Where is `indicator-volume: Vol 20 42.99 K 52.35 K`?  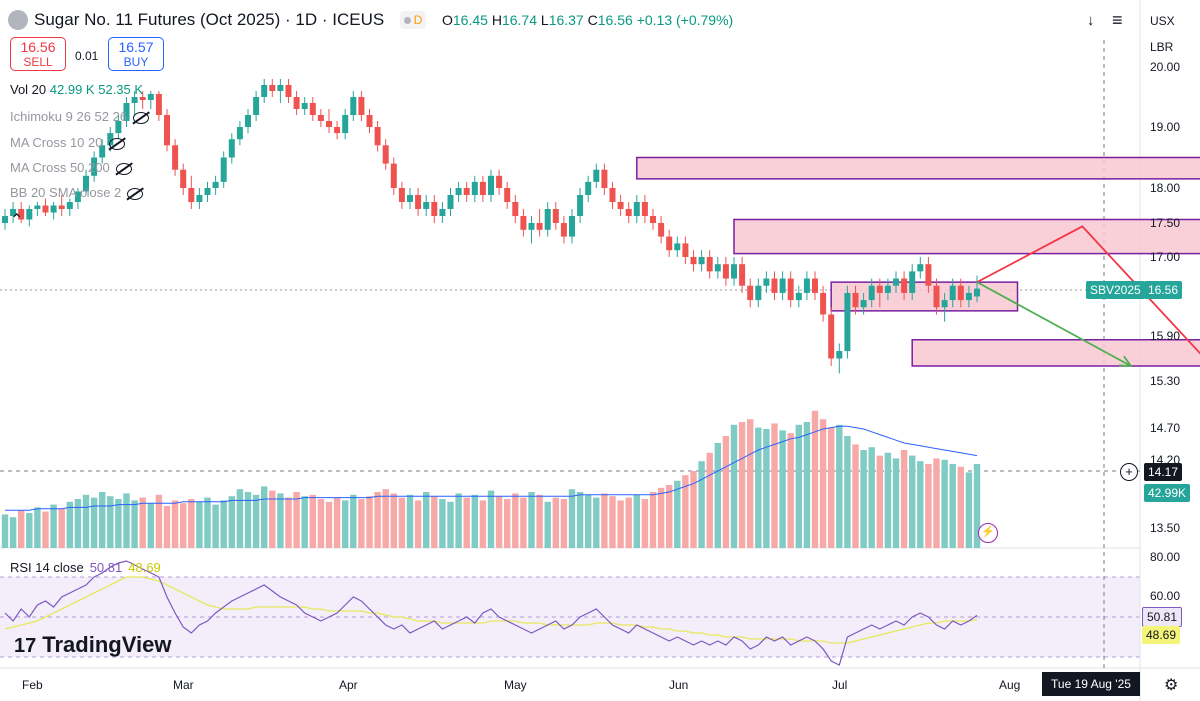
indicator-volume: Vol 20 42.99 K 52.35 K is located at coordinates (76, 89).